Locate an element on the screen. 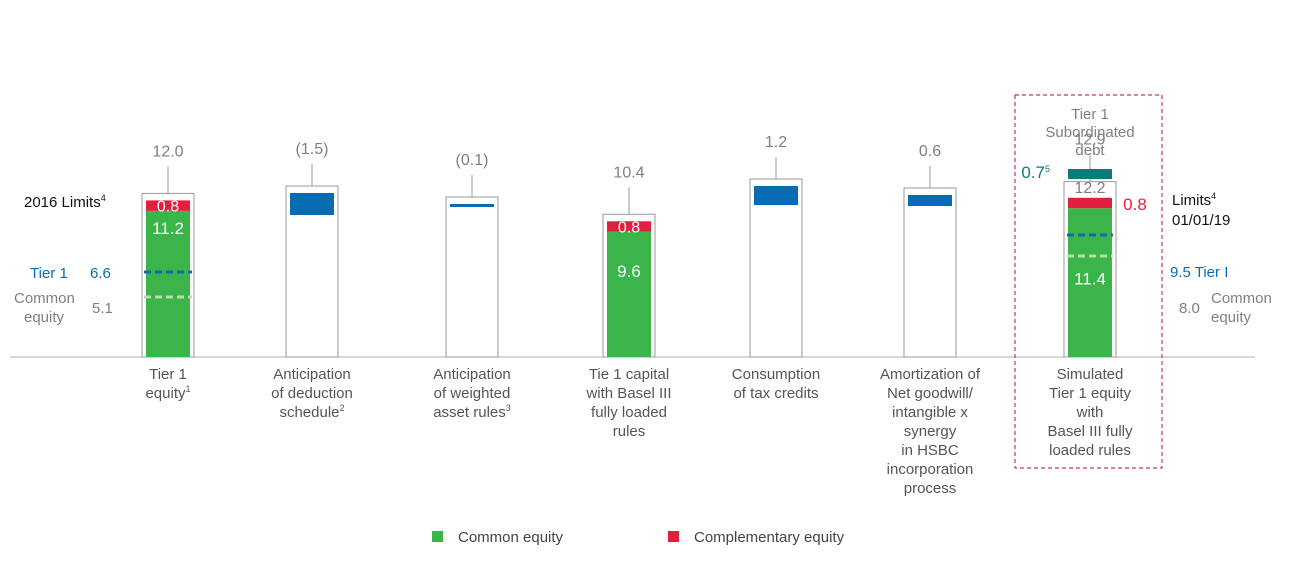 This screenshot has height=580, width=1300. simulated-highlight-box is located at coordinates (1088, 281).